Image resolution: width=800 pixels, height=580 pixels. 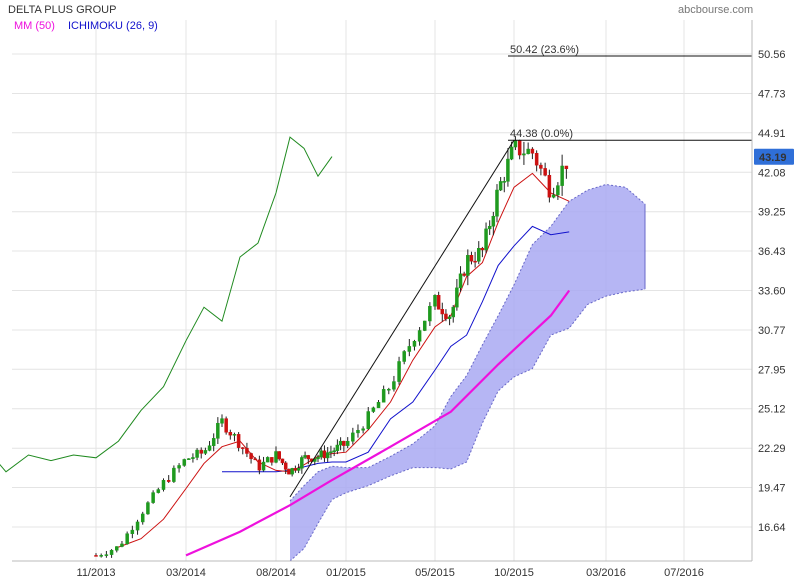 I want to click on y-tick-label: 42.08, so click(x=772, y=173).